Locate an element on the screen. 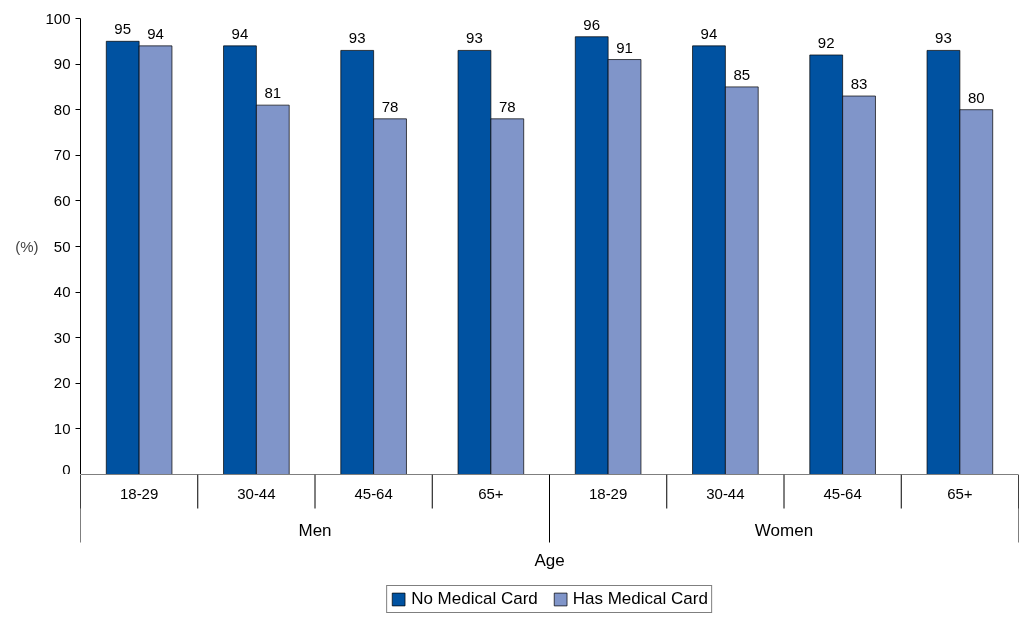 This screenshot has height=641, width=1027. y-tick-label: 70 is located at coordinates (62, 155).